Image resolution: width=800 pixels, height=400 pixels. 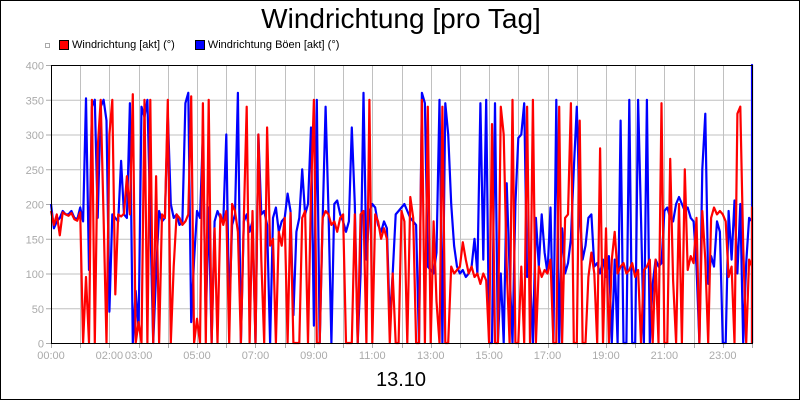 I want to click on x-tick-label: 13:00, so click(x=431, y=356).